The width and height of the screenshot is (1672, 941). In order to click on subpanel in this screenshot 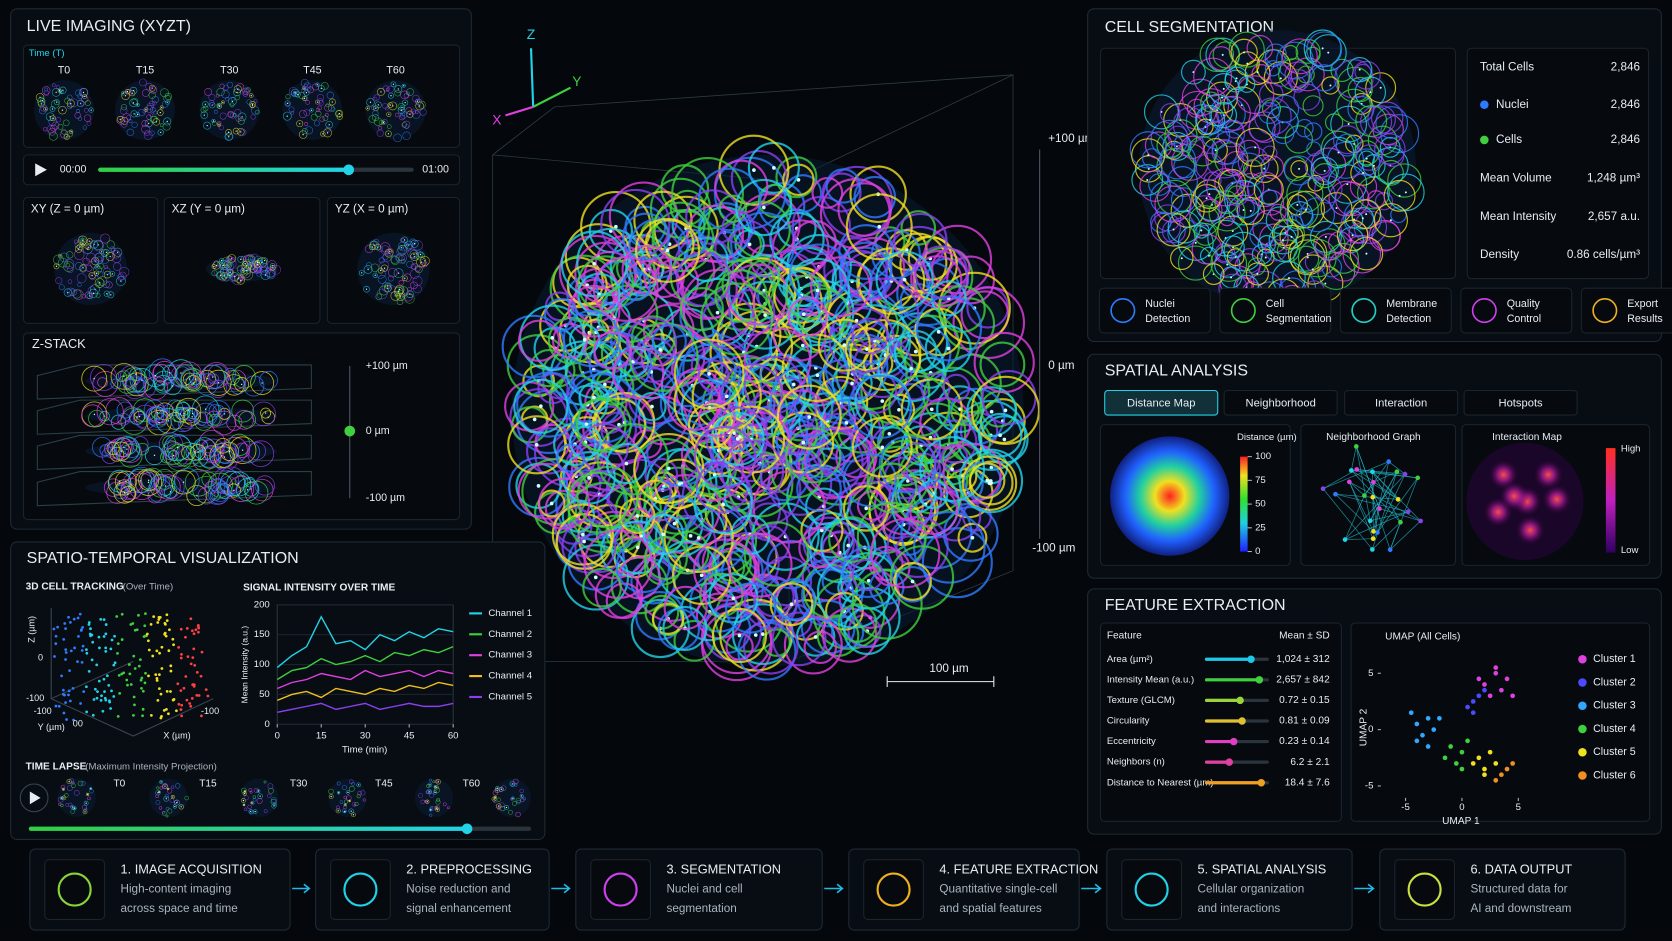, I will do `click(1378, 495)`.